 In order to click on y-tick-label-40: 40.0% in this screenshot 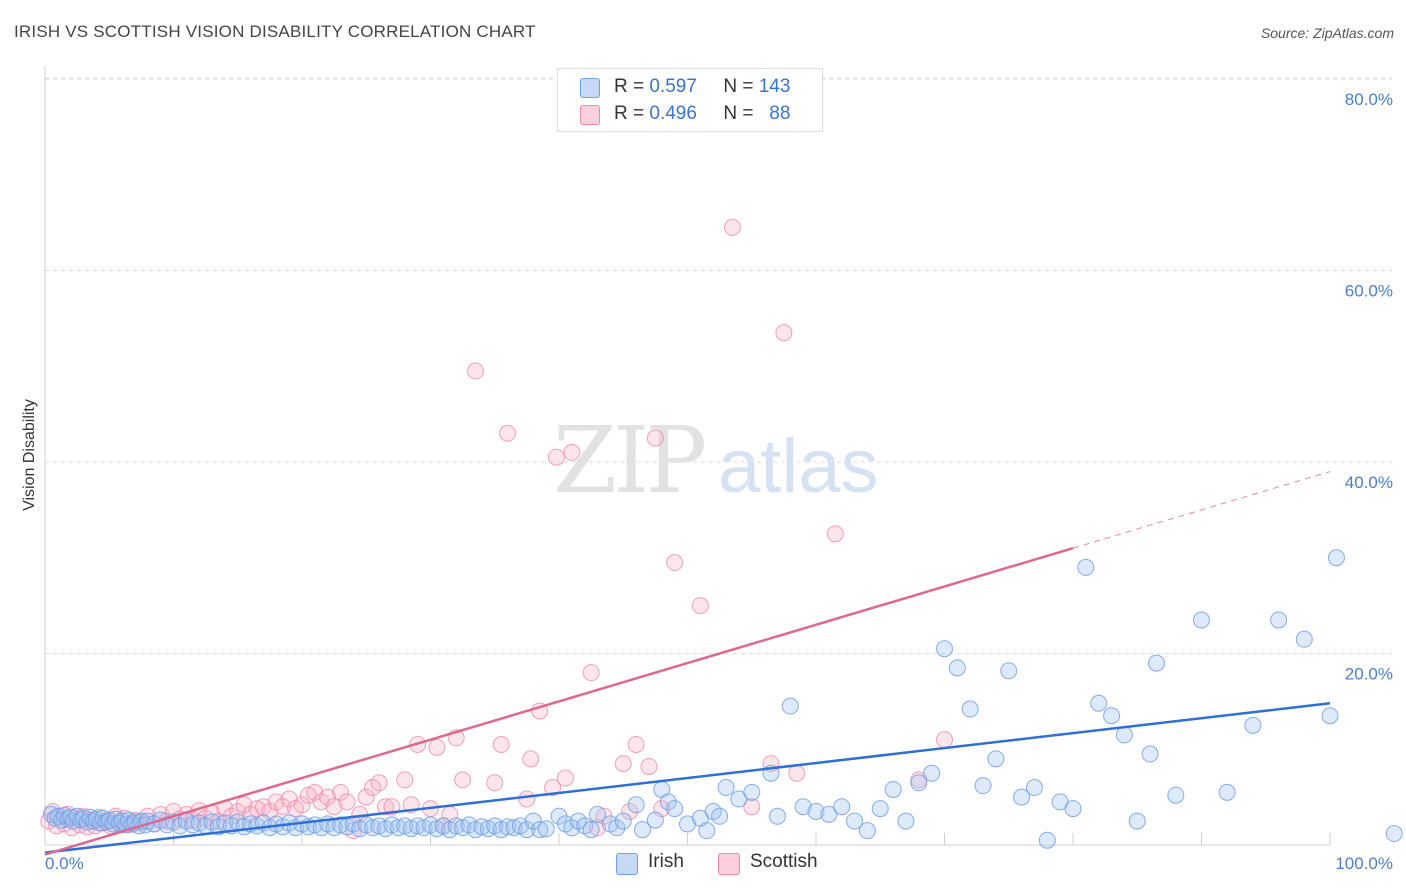, I will do `click(1369, 482)`.